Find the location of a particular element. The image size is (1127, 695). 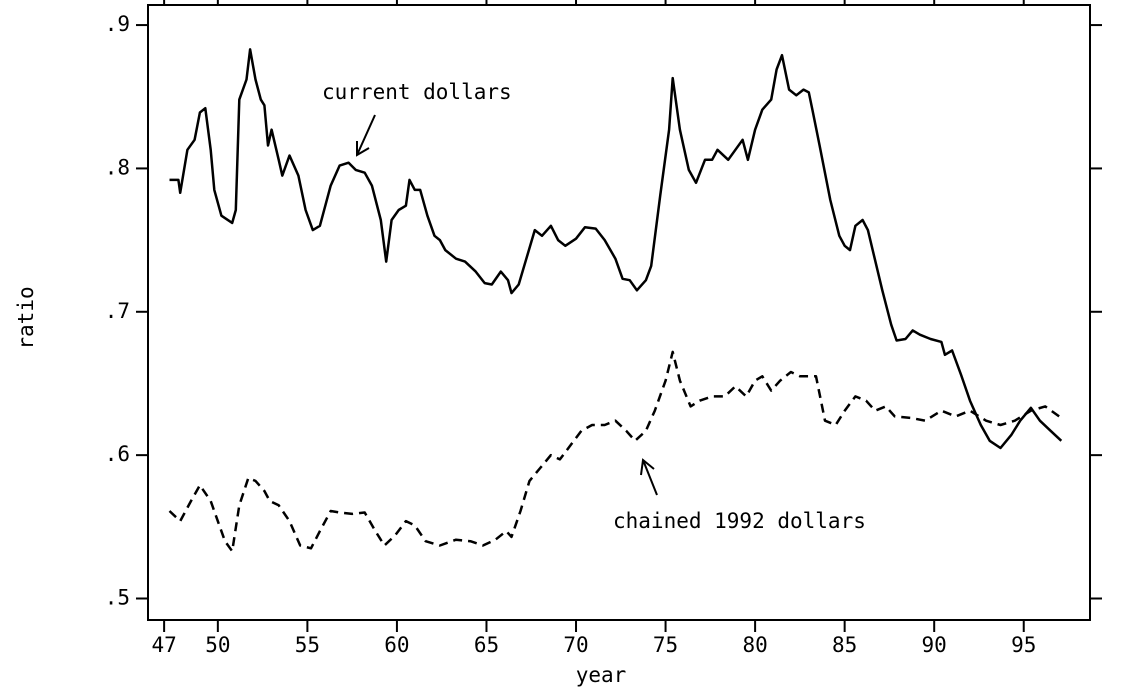

x-tick-label: 85 is located at coordinates (844, 645).